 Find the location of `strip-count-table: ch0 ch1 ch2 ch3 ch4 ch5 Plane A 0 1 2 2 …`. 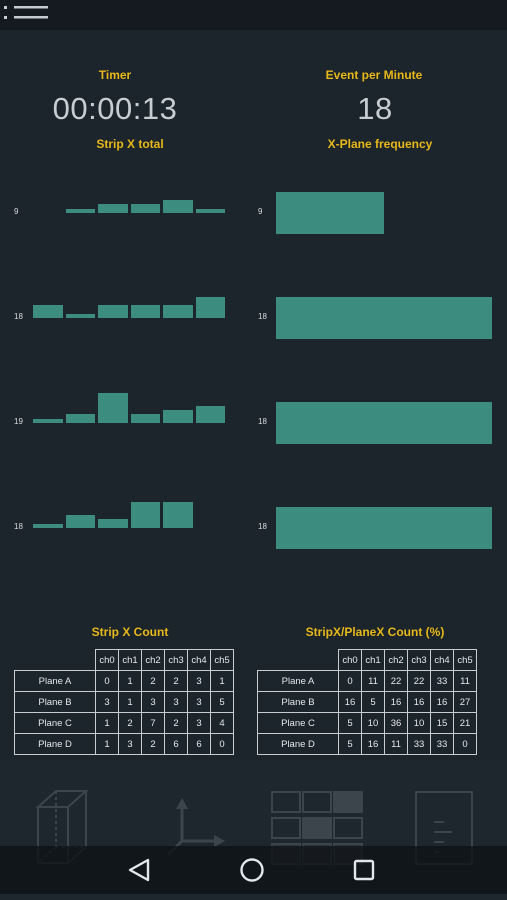

strip-count-table: ch0 ch1 ch2 ch3 ch4 ch5 Plane A 0 1 2 2 … is located at coordinates (124, 702).